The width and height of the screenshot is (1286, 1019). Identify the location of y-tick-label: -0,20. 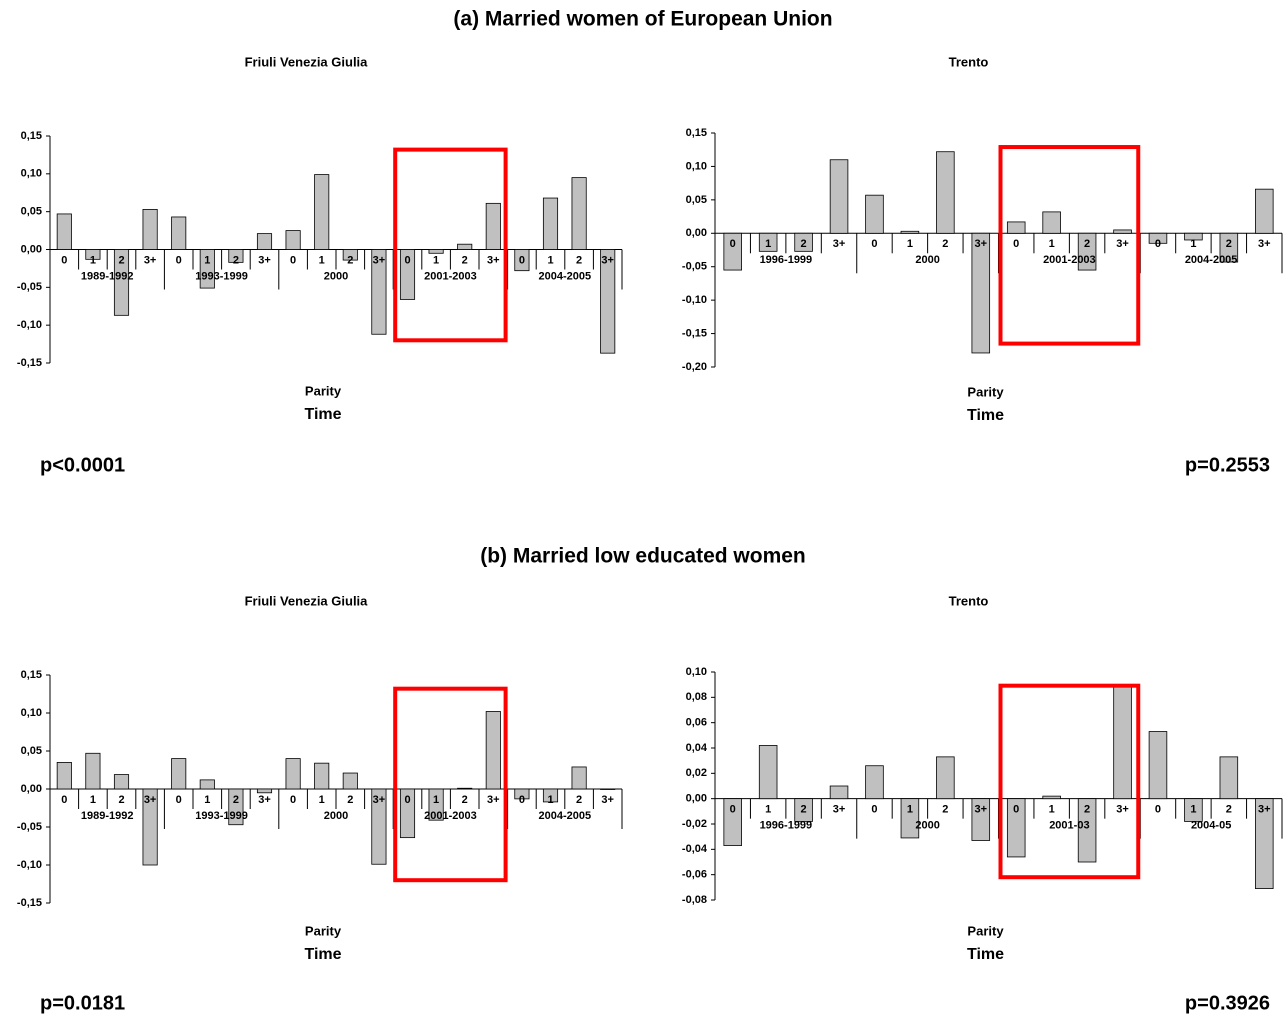
(694, 367).